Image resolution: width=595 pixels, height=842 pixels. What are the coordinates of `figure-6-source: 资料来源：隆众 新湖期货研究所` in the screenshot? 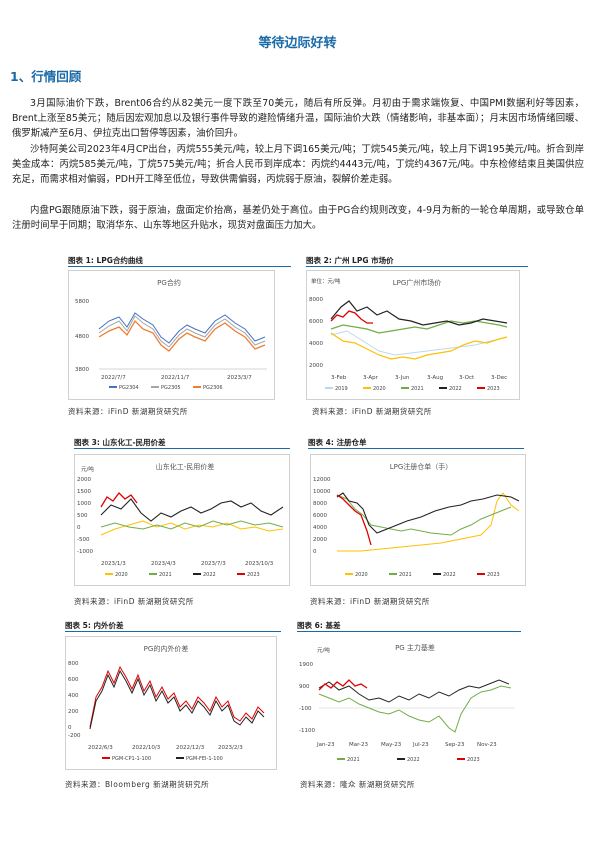 It's located at (357, 784).